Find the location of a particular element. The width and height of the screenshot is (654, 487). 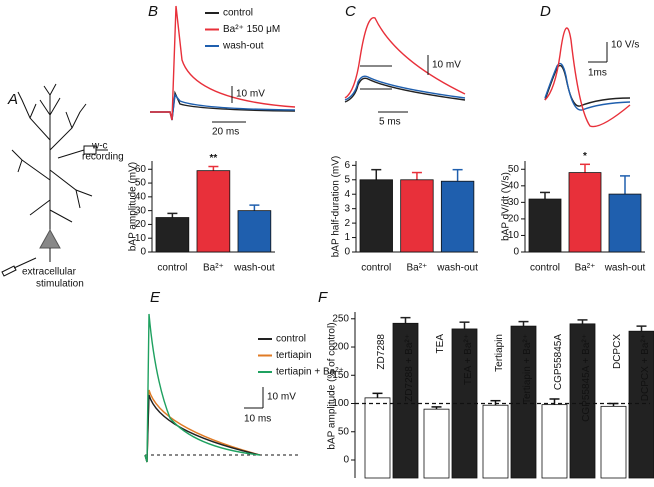

y-tick-label: 200 is located at coordinates (340, 347).